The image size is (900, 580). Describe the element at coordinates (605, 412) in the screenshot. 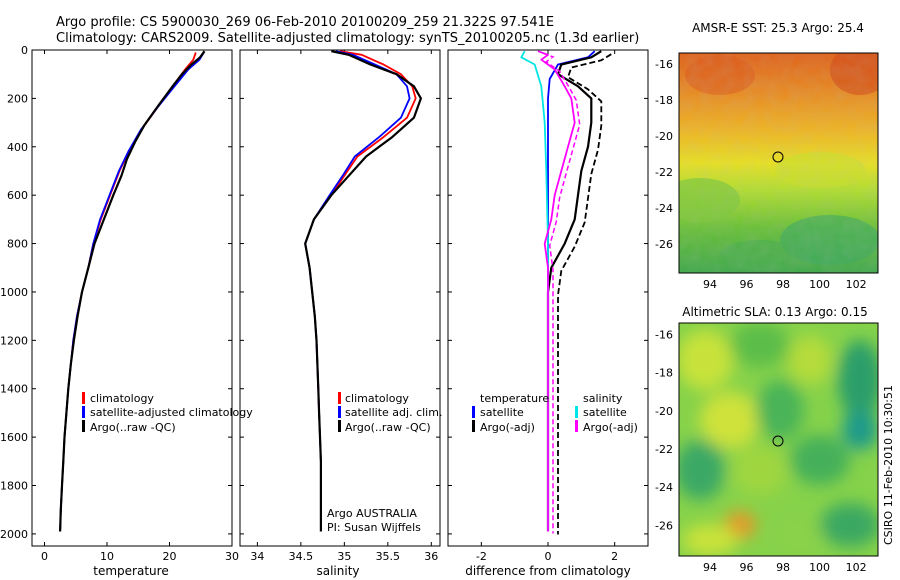

I see `legend-label-sal-satellite: satellite` at that location.